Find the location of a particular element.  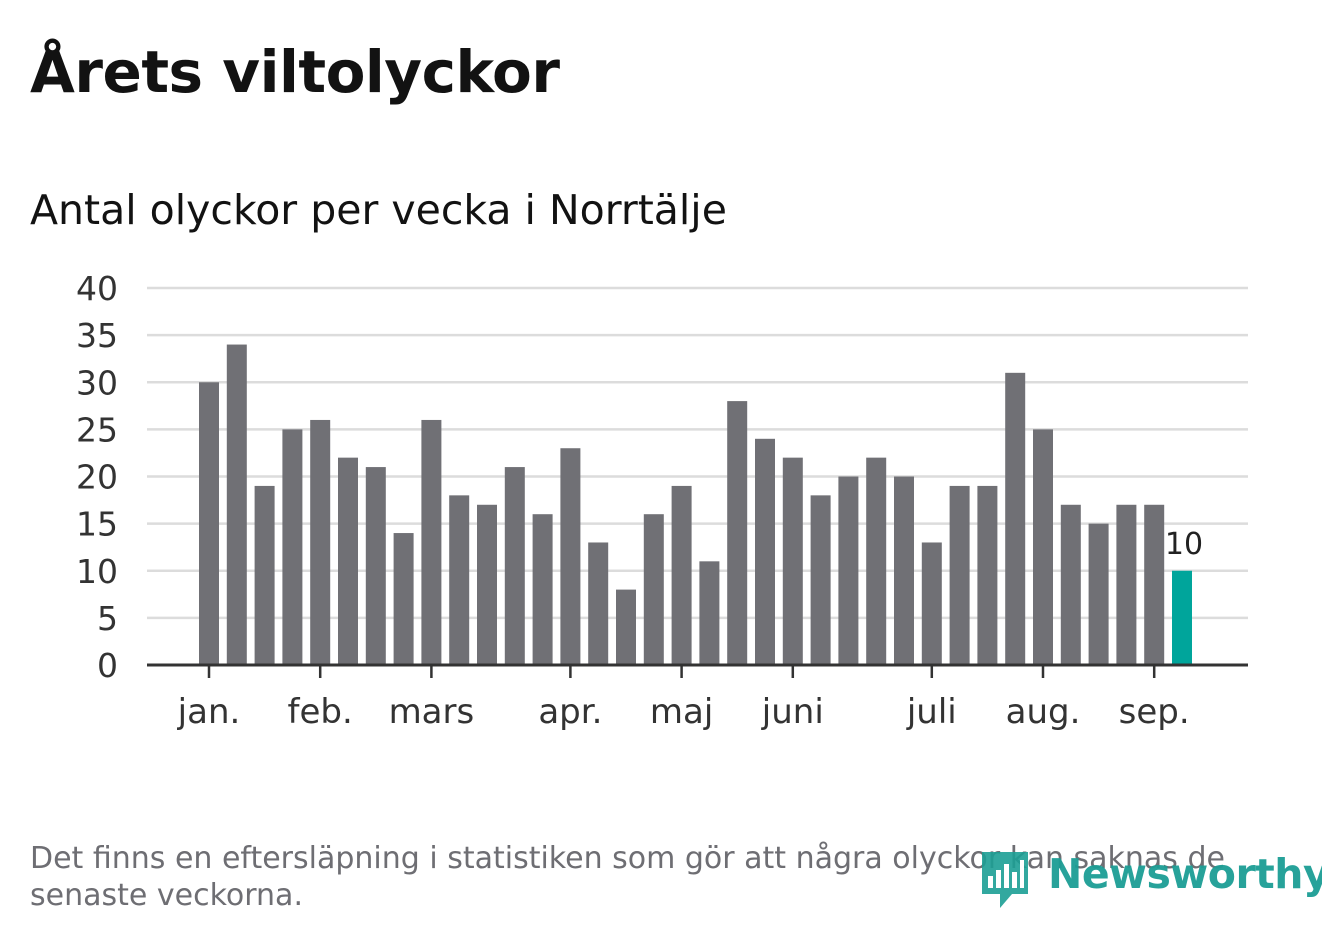

y-tick-label: 10 is located at coordinates (97, 571).